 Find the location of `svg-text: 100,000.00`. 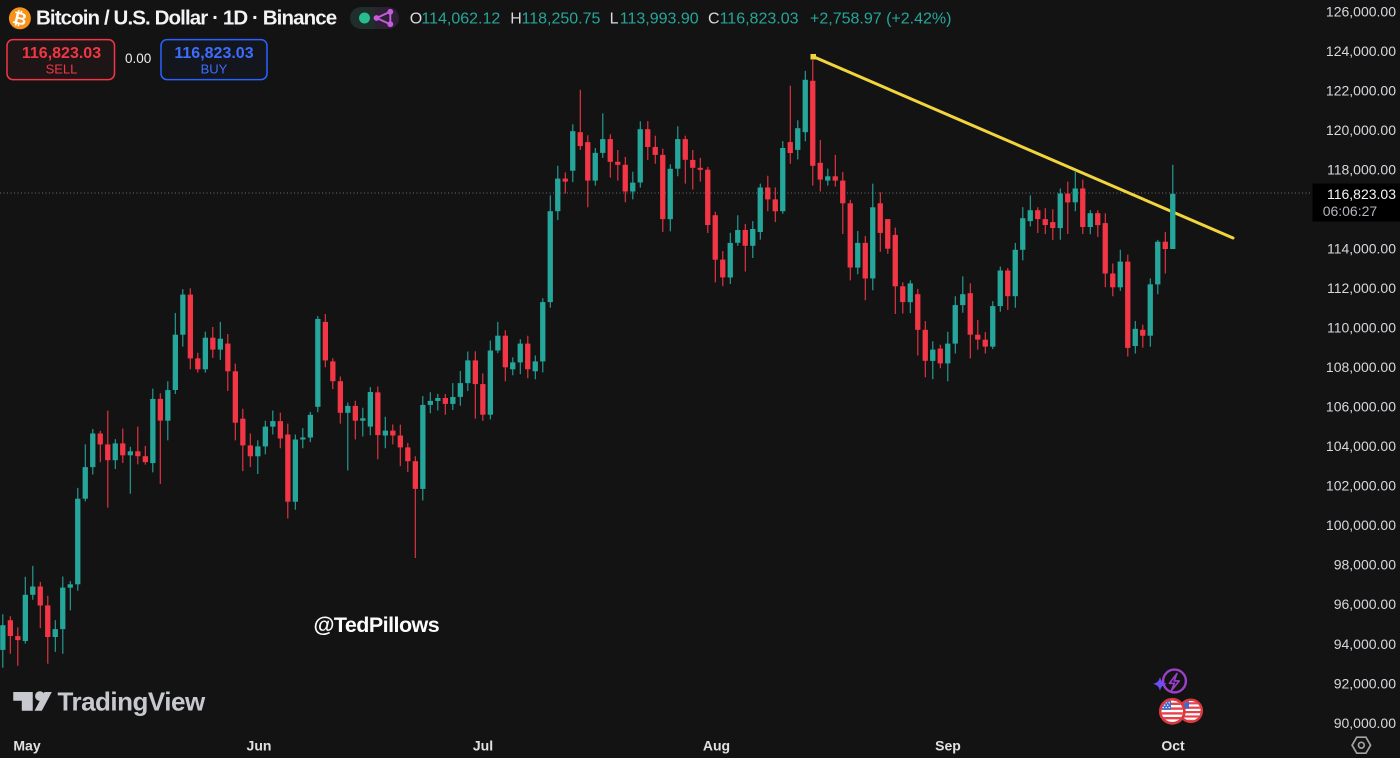

svg-text: 100,000.00 is located at coordinates (1361, 525).